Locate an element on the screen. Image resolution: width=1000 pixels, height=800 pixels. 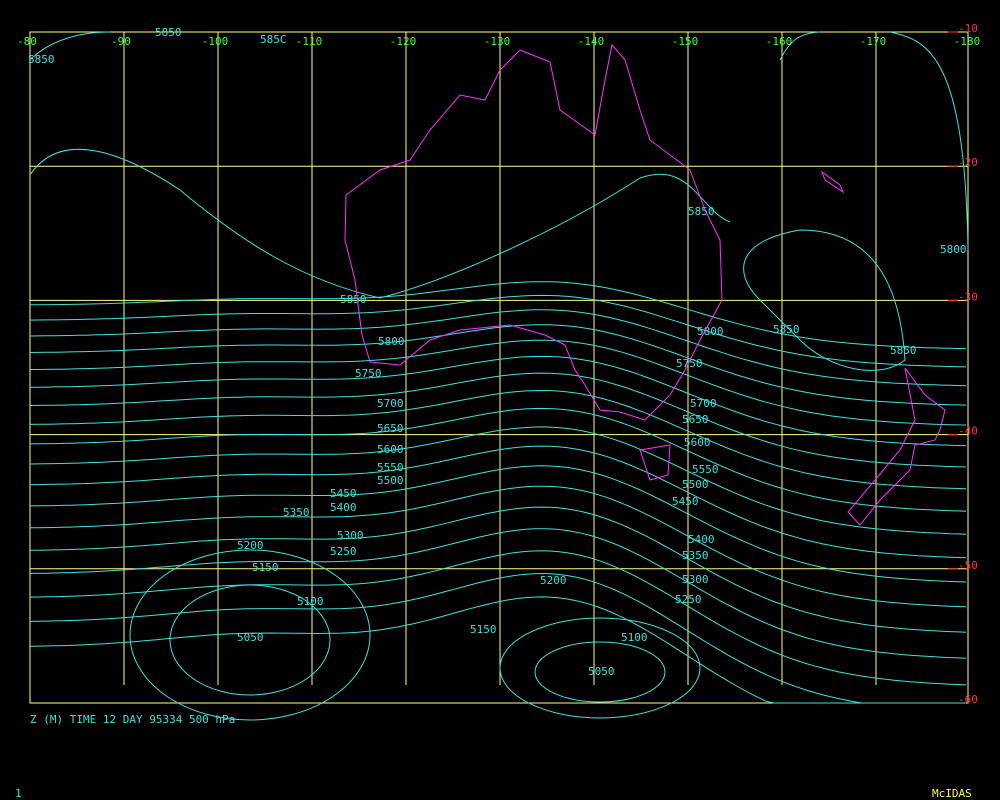
tasmania is located at coordinates (655, 462).